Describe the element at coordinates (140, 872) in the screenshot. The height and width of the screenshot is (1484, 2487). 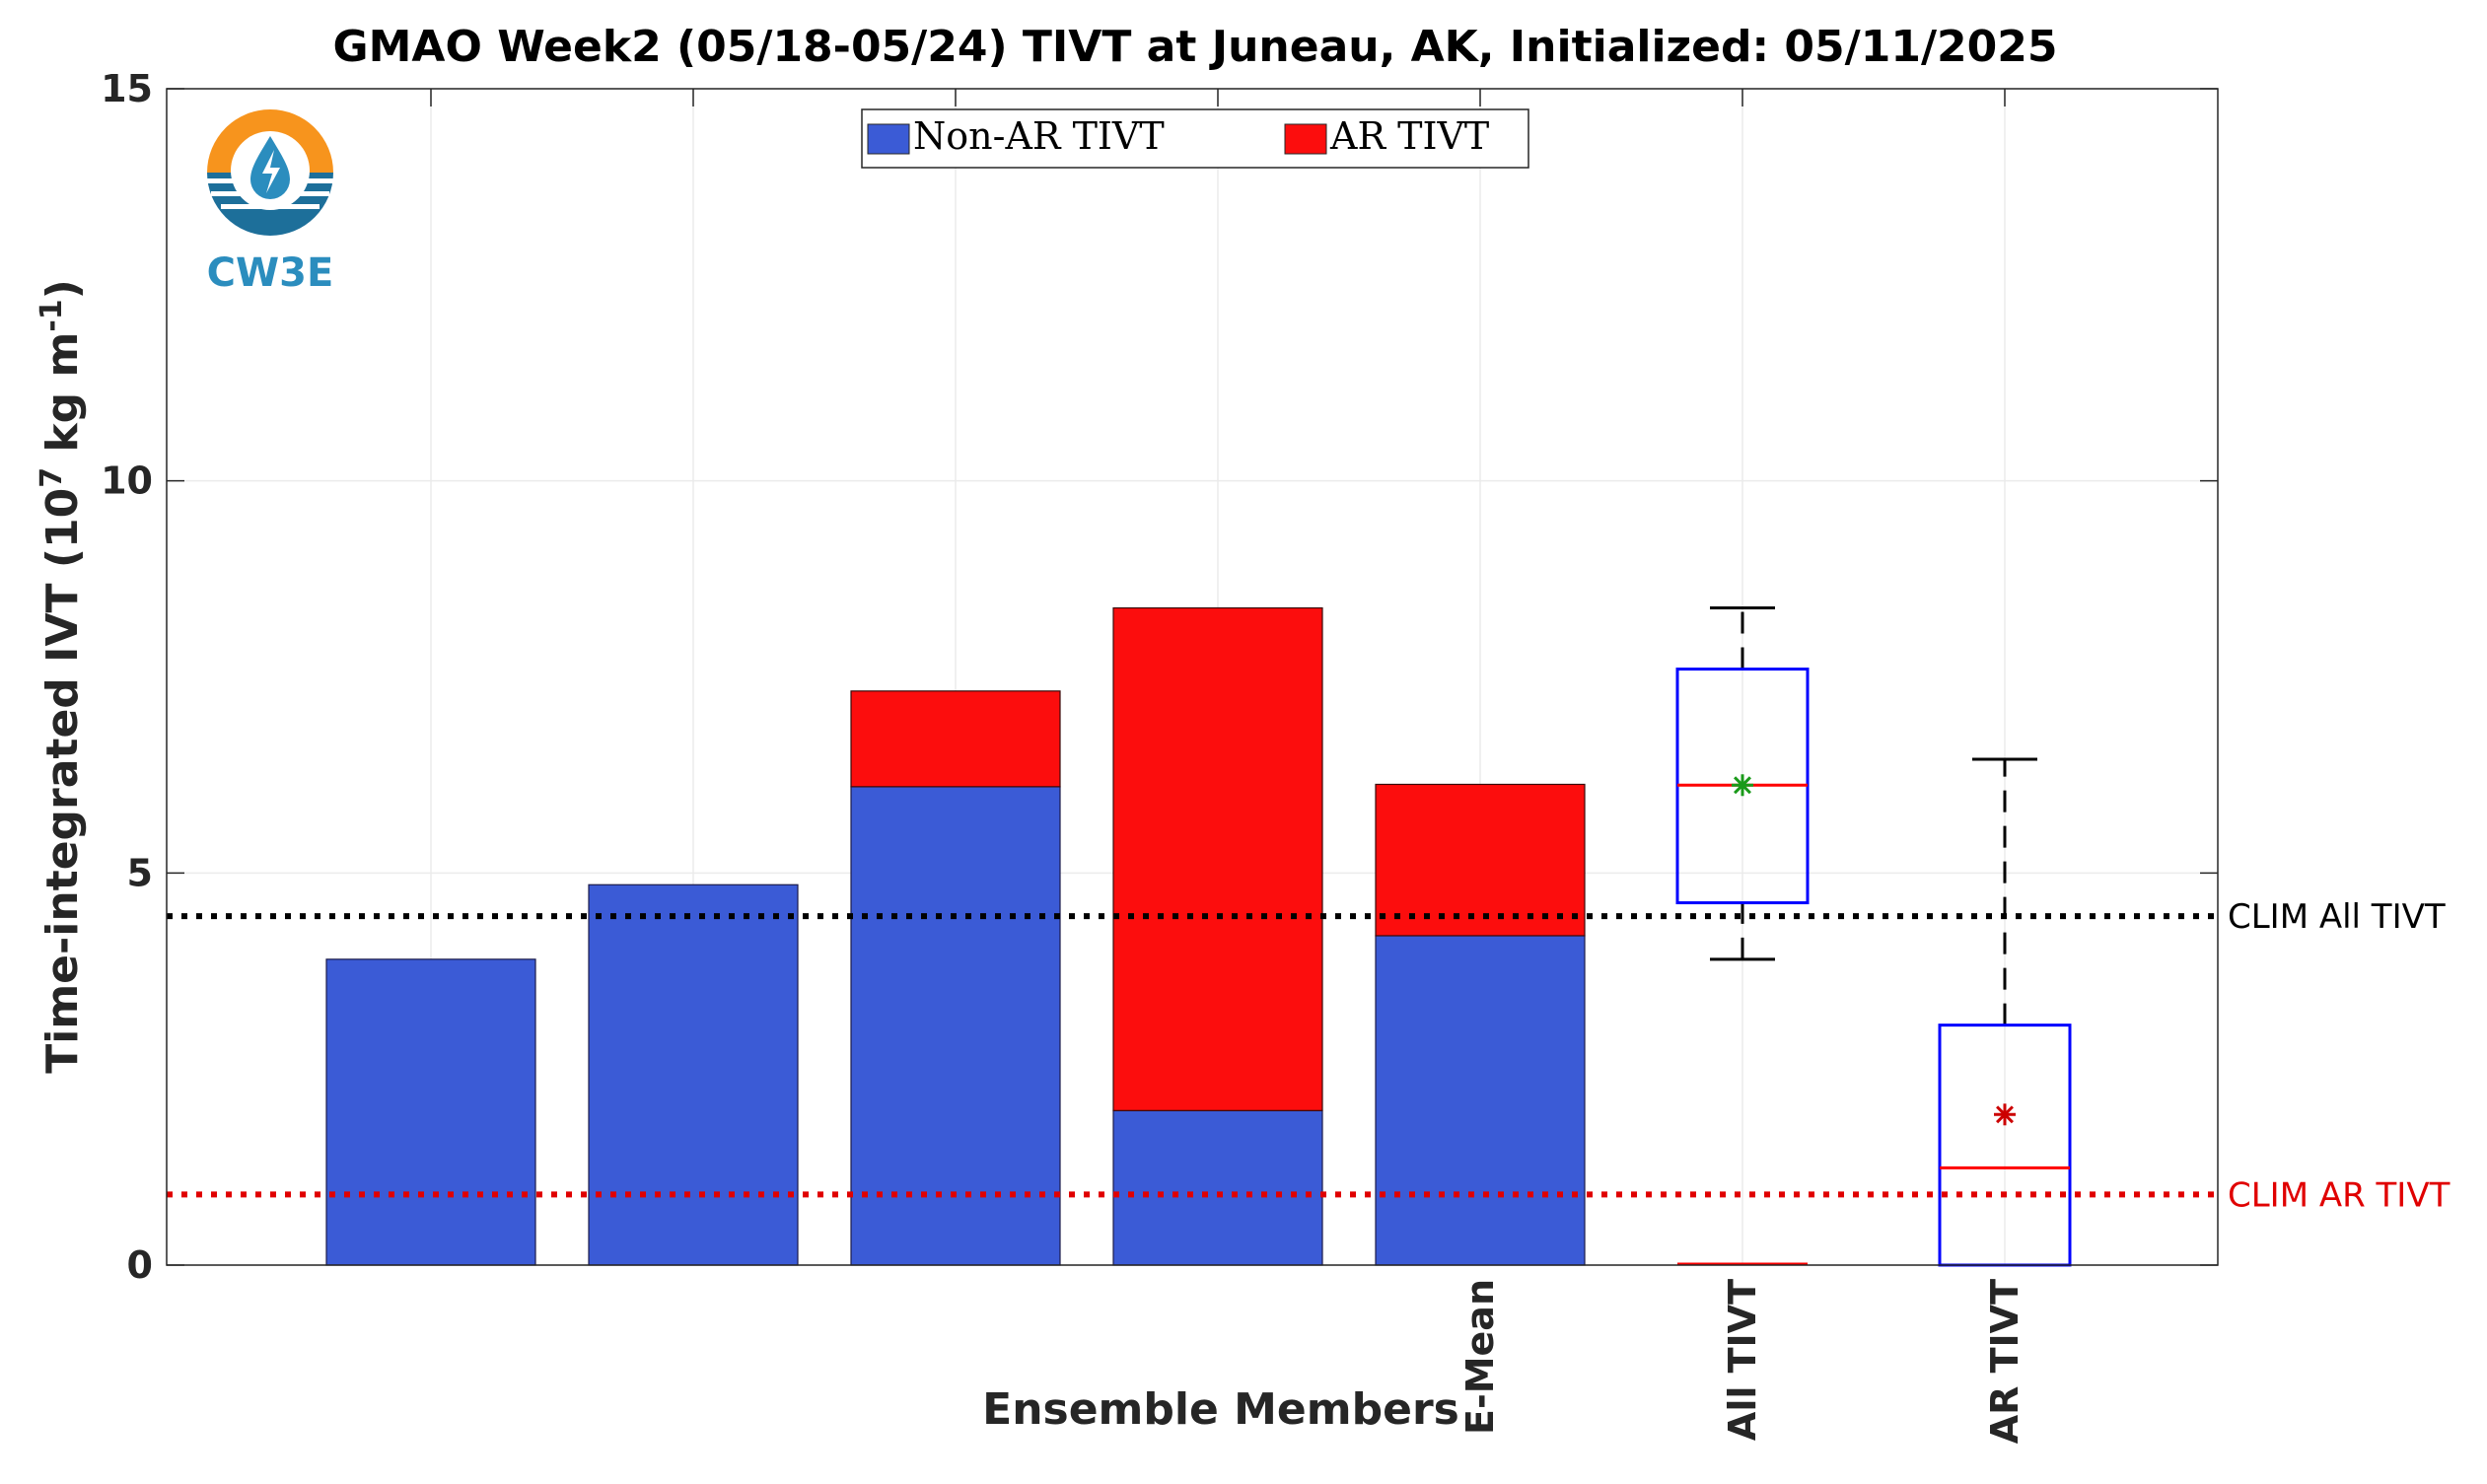
I see `y-tick-label: 5` at that location.